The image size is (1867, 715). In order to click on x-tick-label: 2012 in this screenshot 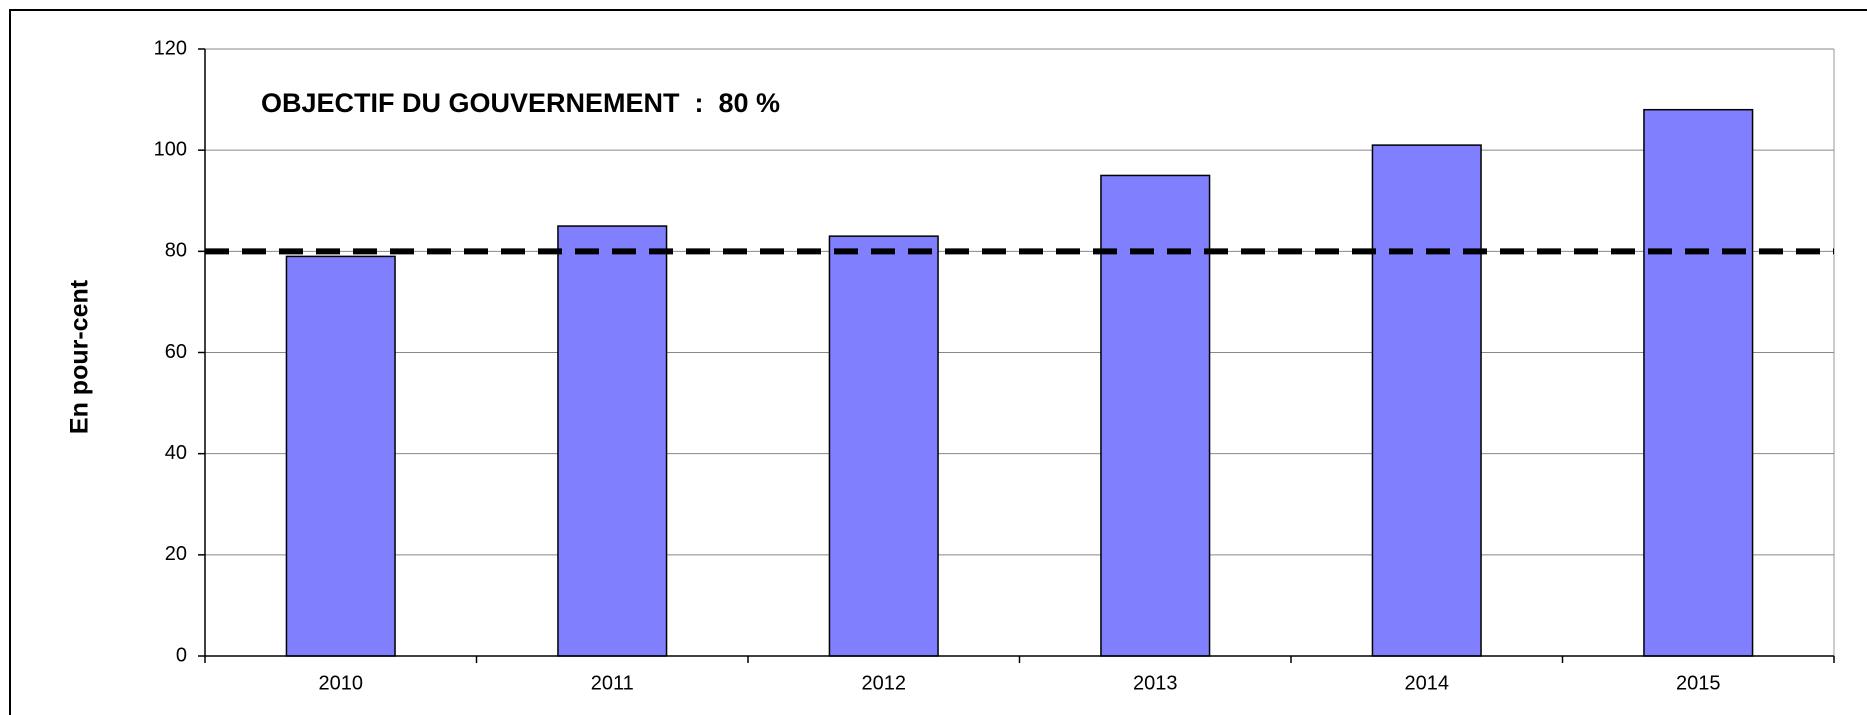, I will do `click(884, 683)`.